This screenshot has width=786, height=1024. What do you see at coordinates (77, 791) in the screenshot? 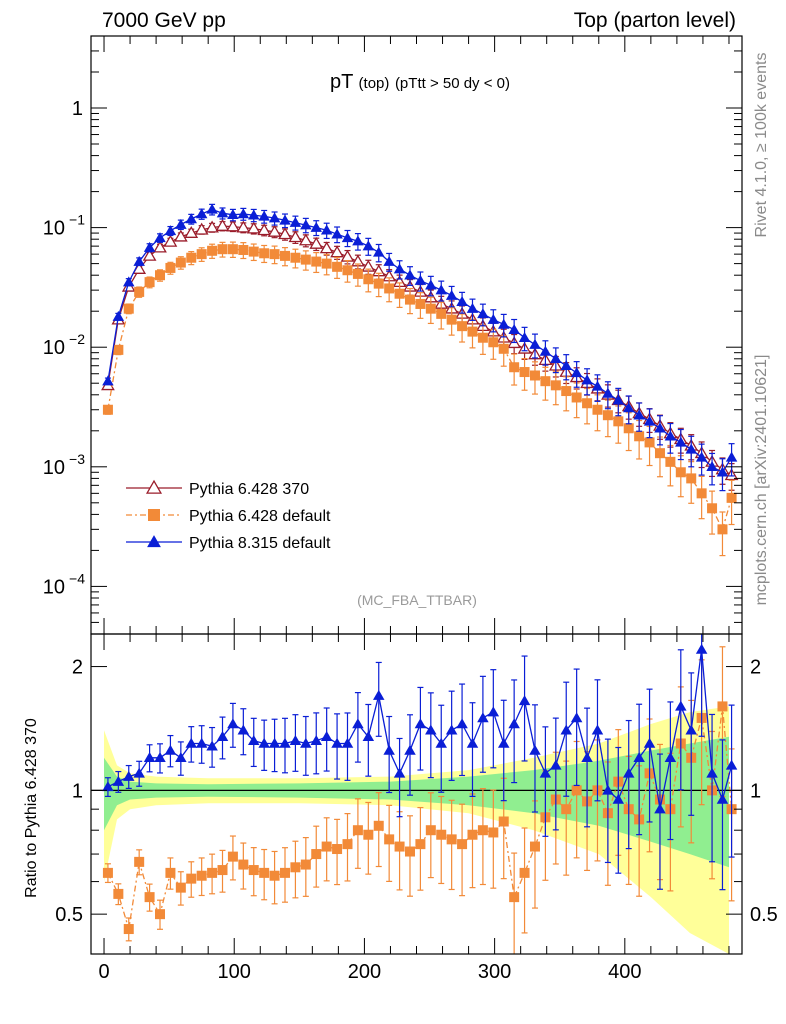
I see `ratio-y-tick-label: 1` at bounding box center [77, 791].